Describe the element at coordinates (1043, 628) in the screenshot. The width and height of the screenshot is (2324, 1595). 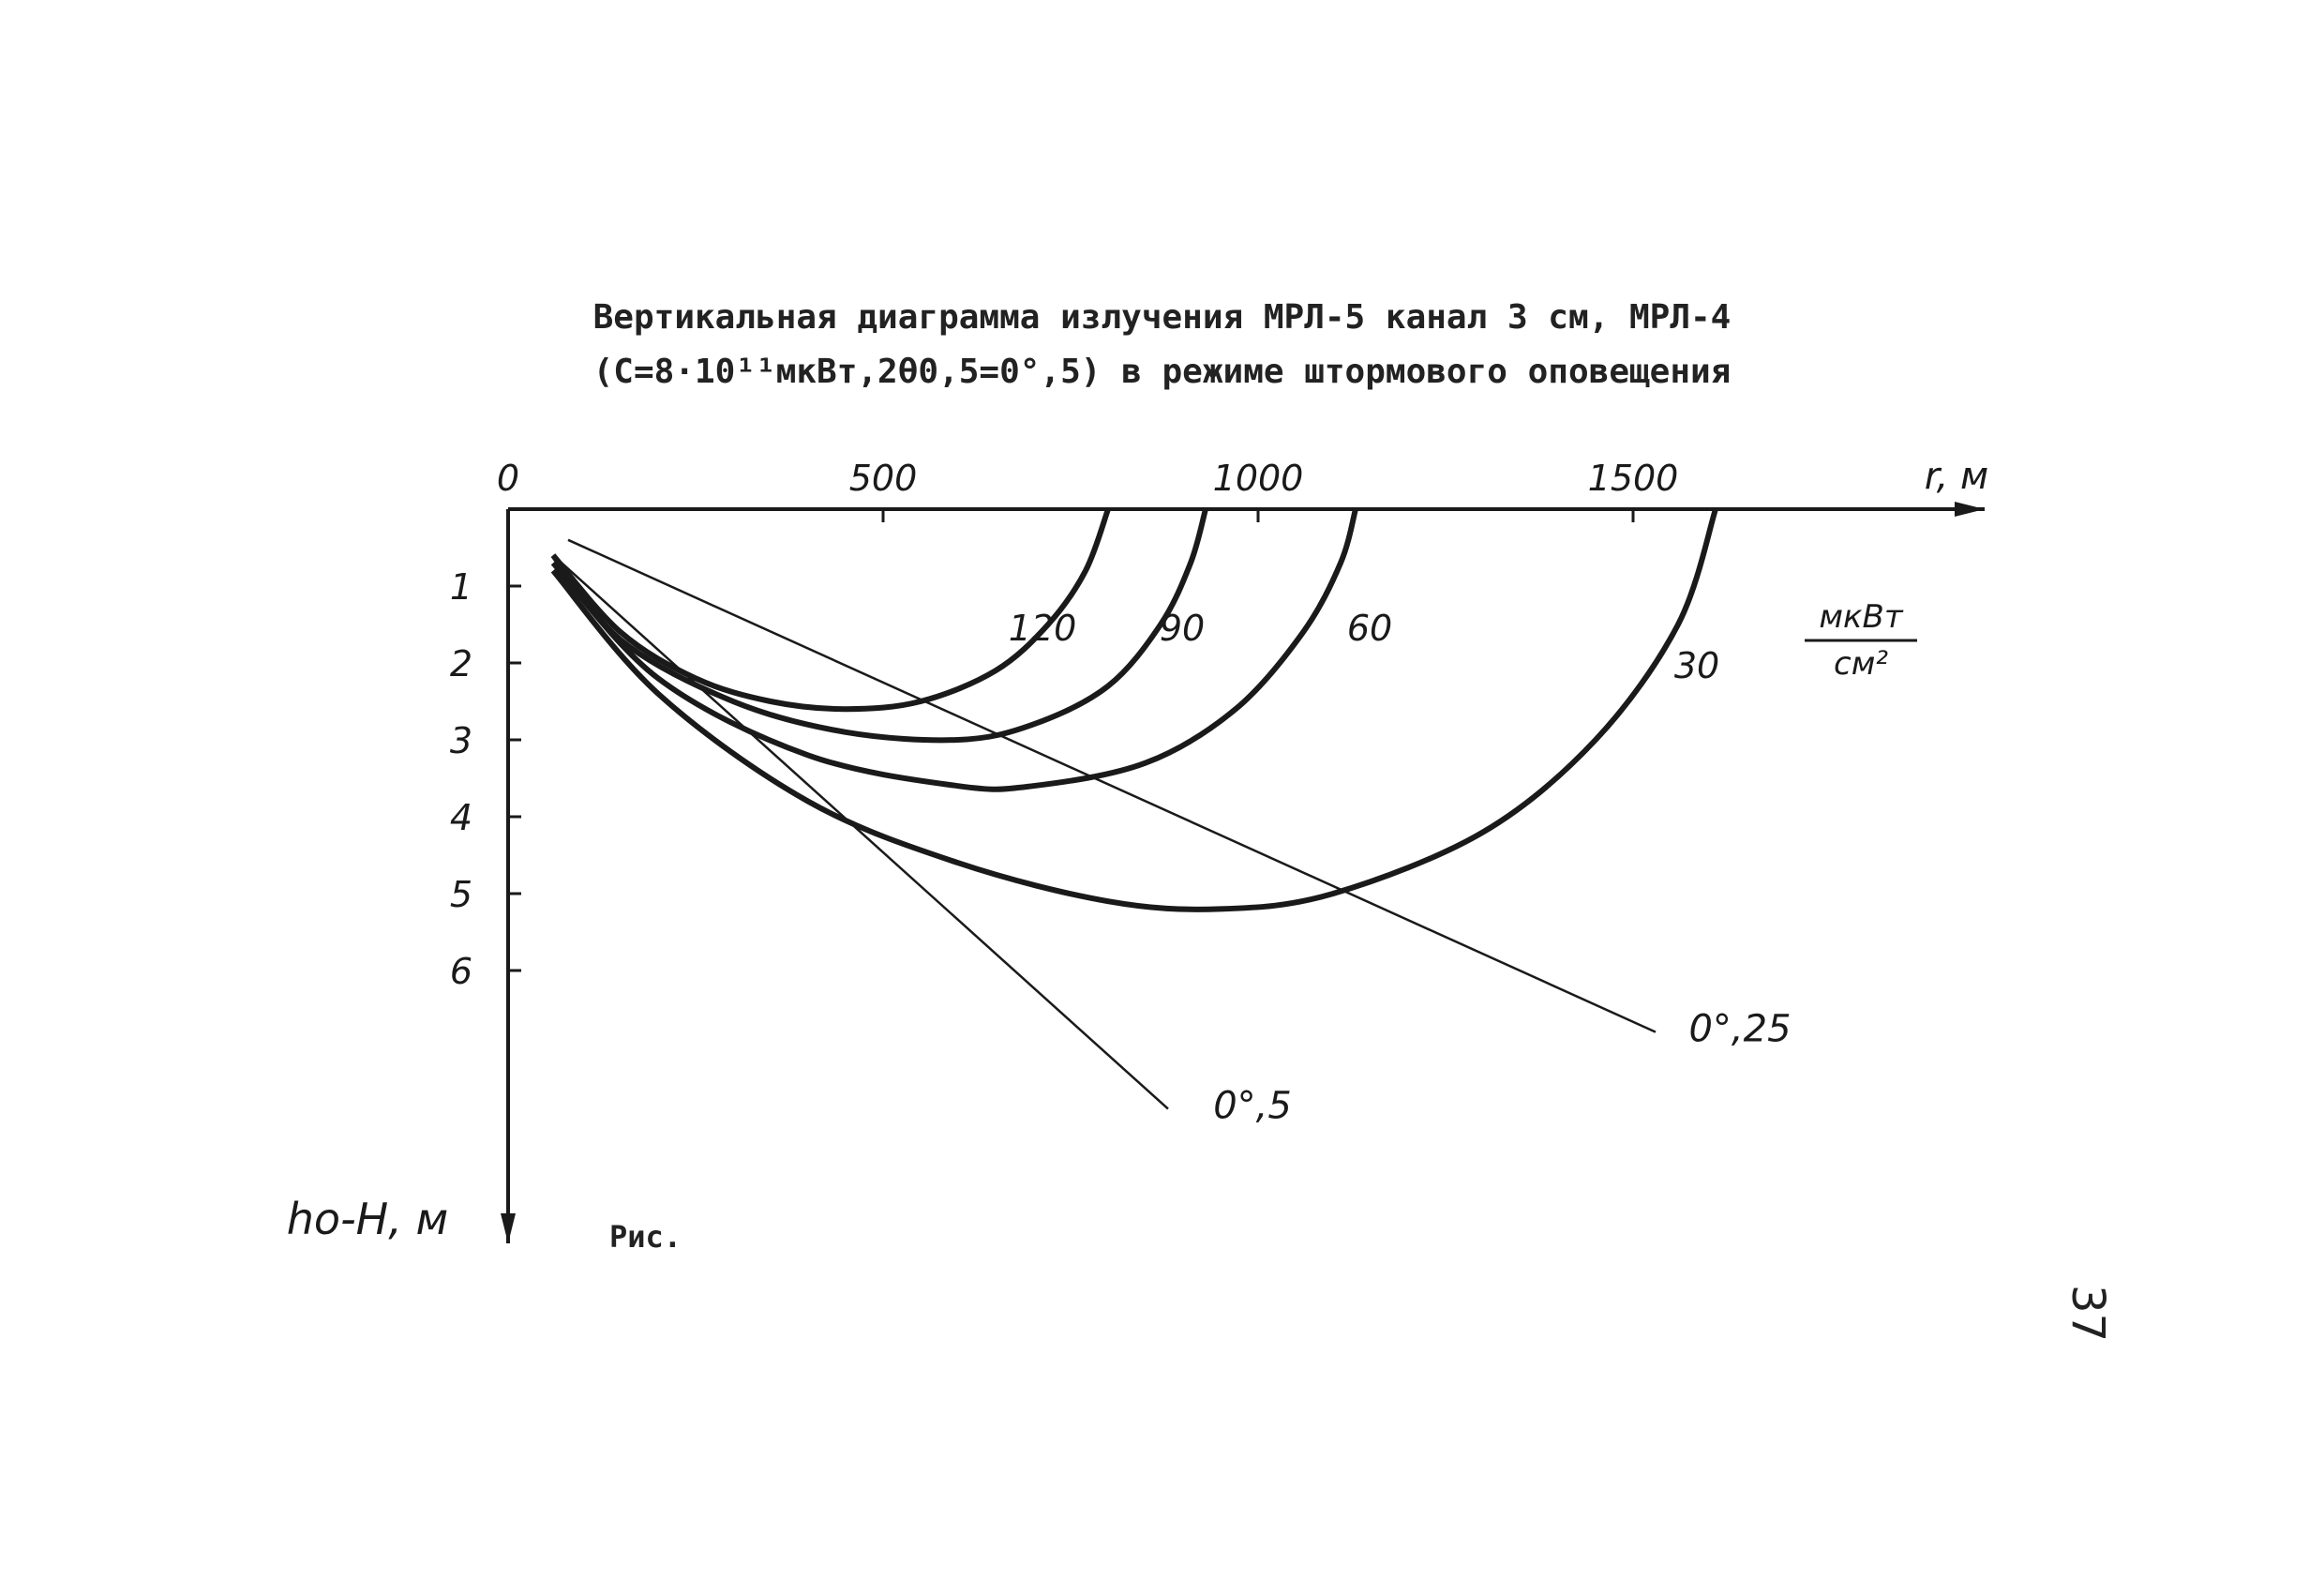
I see `isoline-label: 120` at that location.